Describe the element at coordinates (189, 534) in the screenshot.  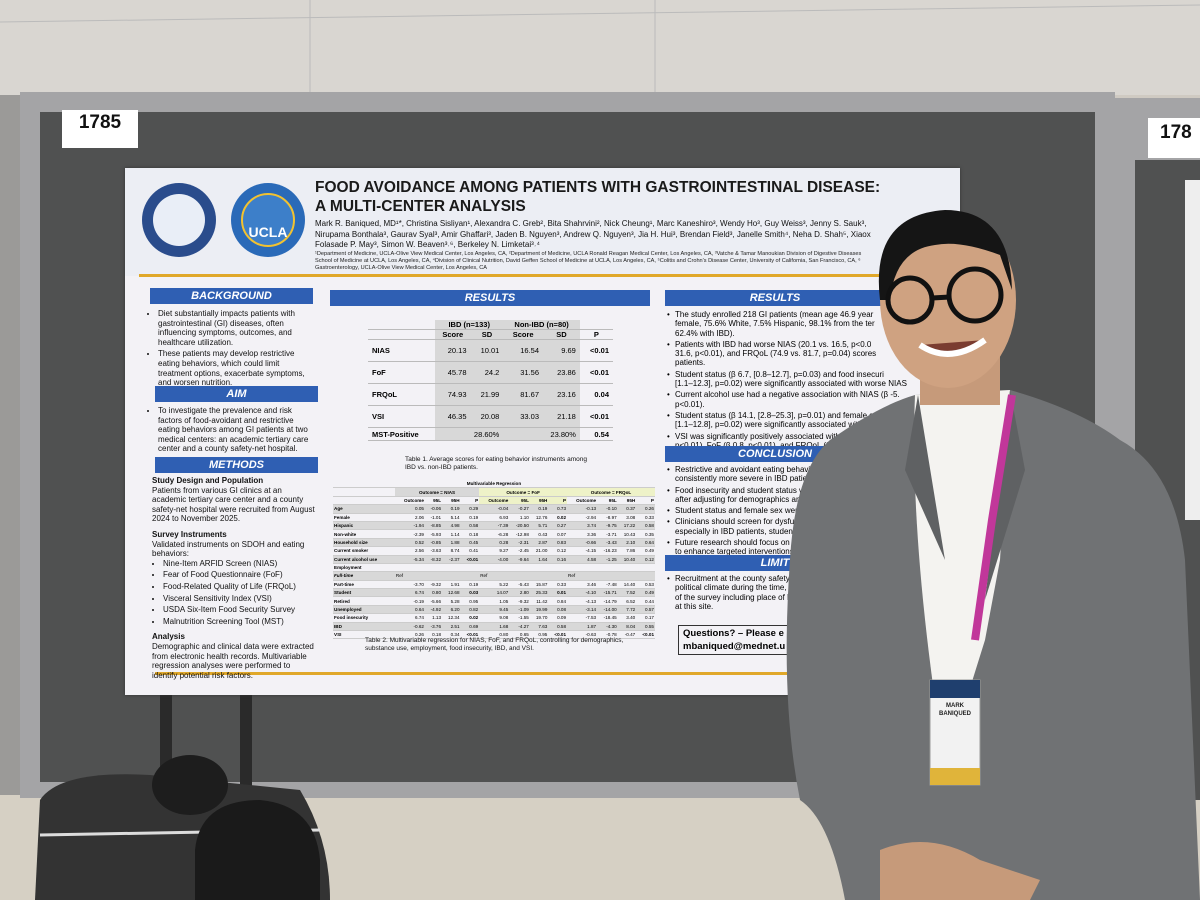
I see `subheading: Survey Instruments` at that location.